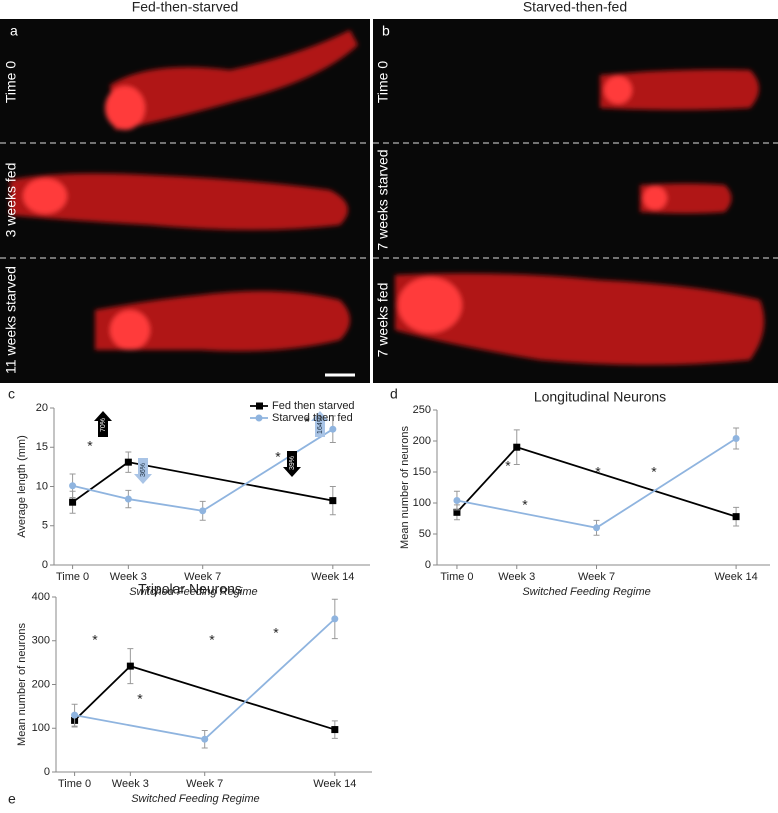 This screenshot has height=813, width=778. I want to click on y-tick-label: 150, so click(422, 472).